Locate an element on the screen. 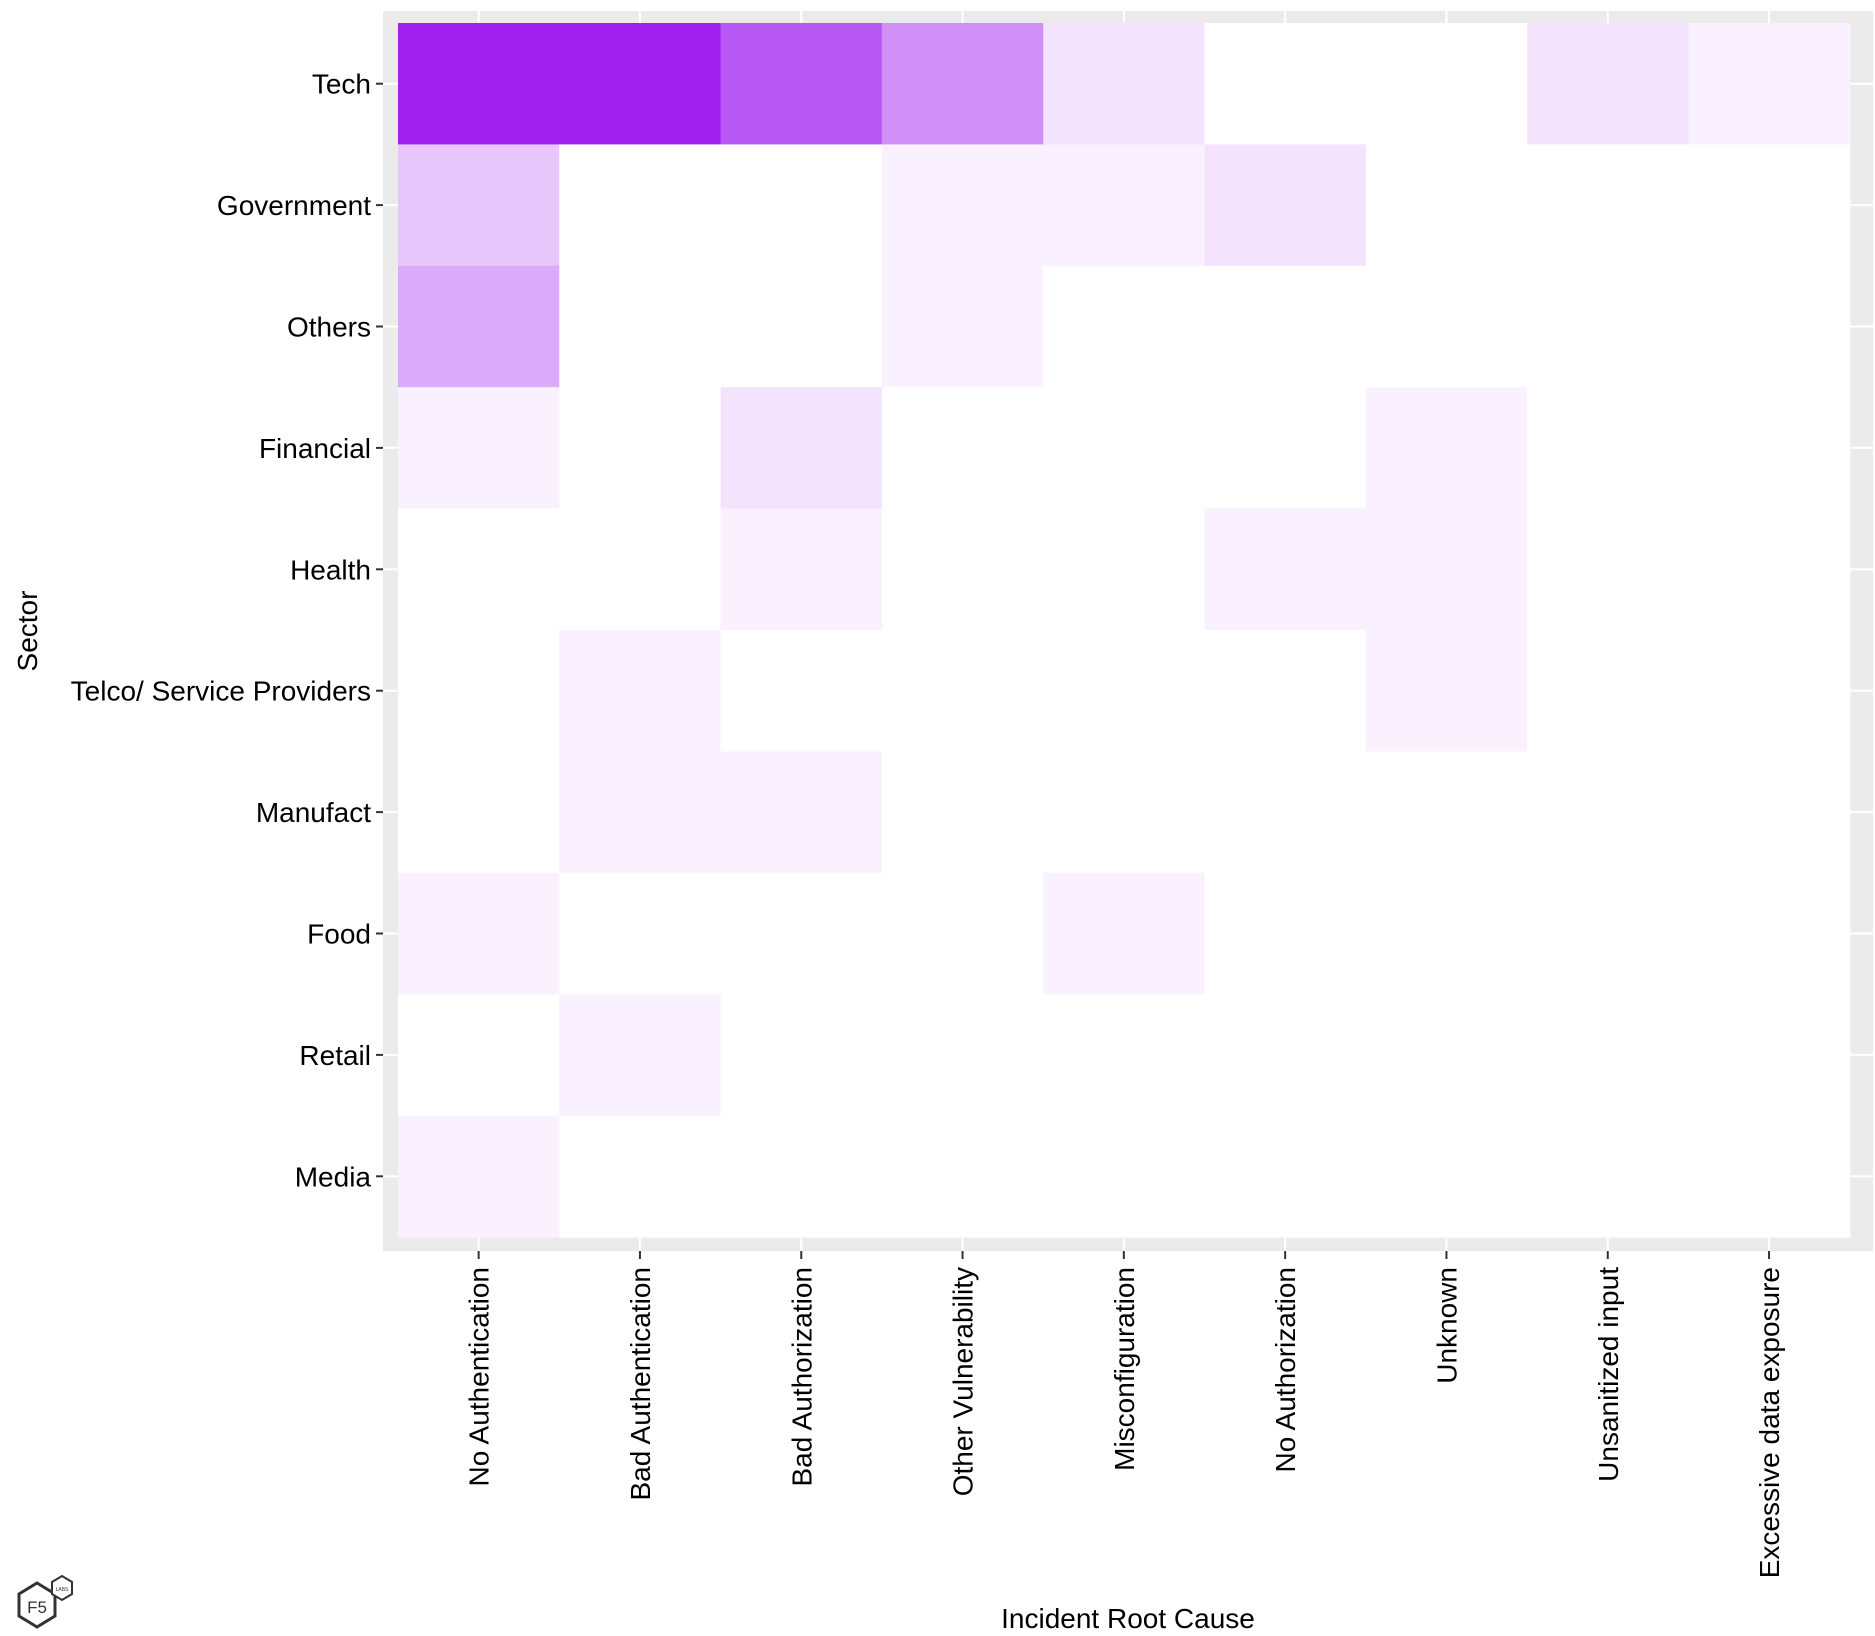  x-tick-label: No Authorization is located at coordinates (1285, 1369).